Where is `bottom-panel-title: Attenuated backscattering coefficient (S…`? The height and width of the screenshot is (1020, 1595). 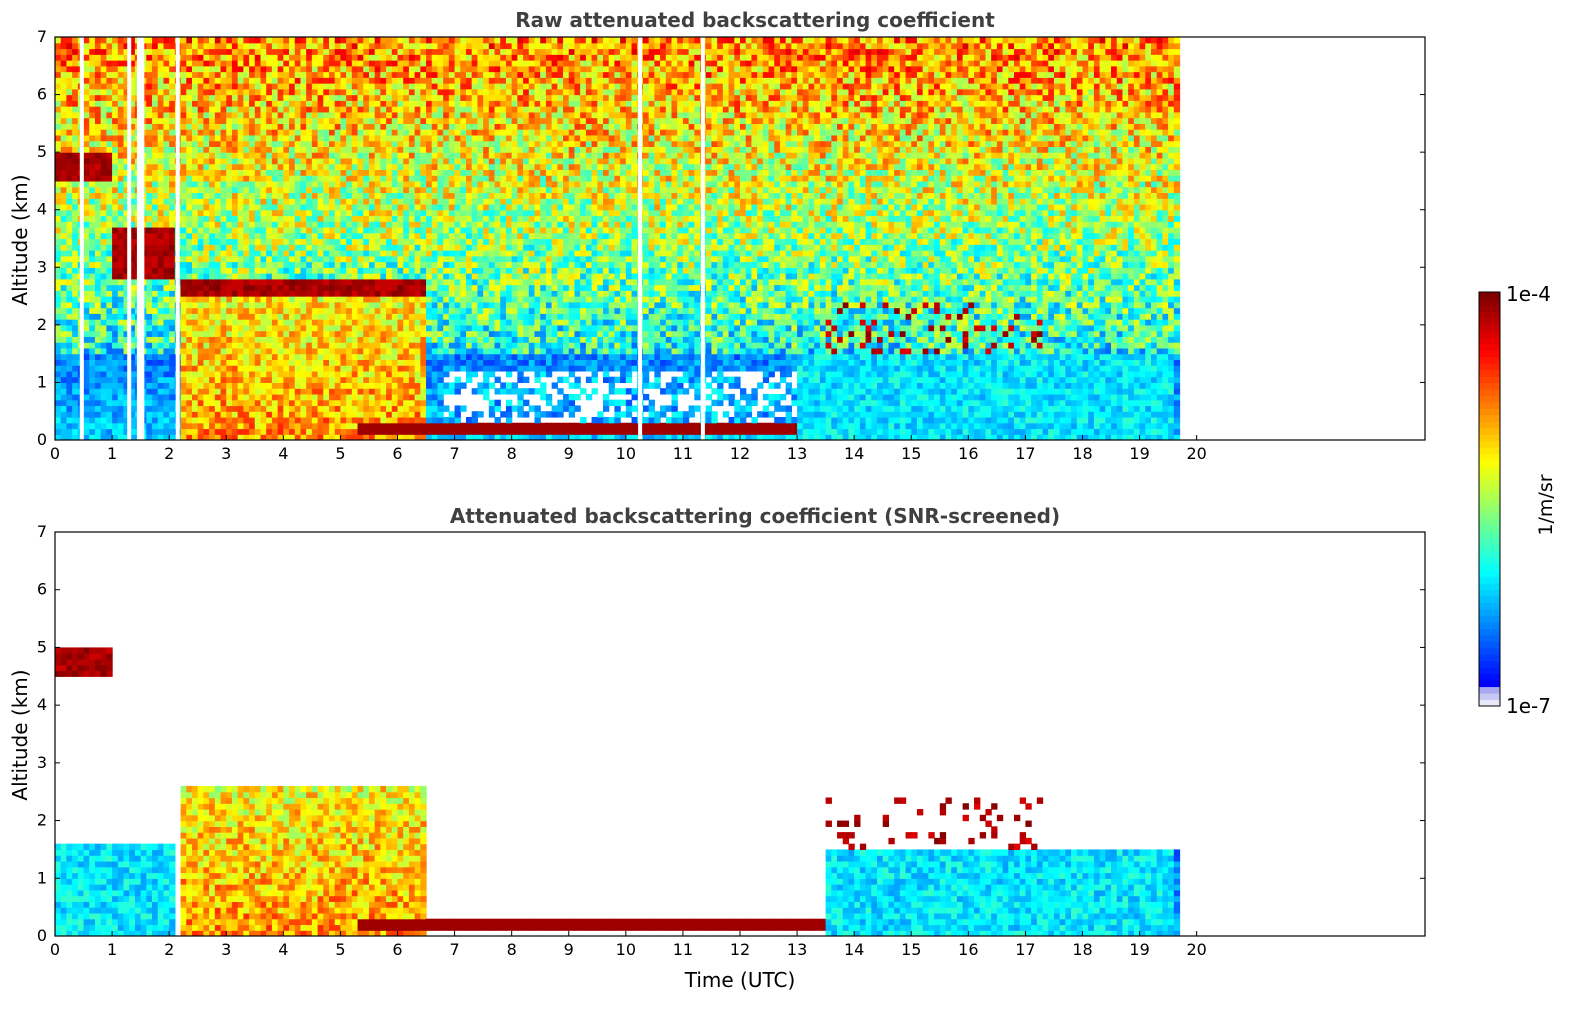
bottom-panel-title: Attenuated backscattering coefficient (S… is located at coordinates (755, 516).